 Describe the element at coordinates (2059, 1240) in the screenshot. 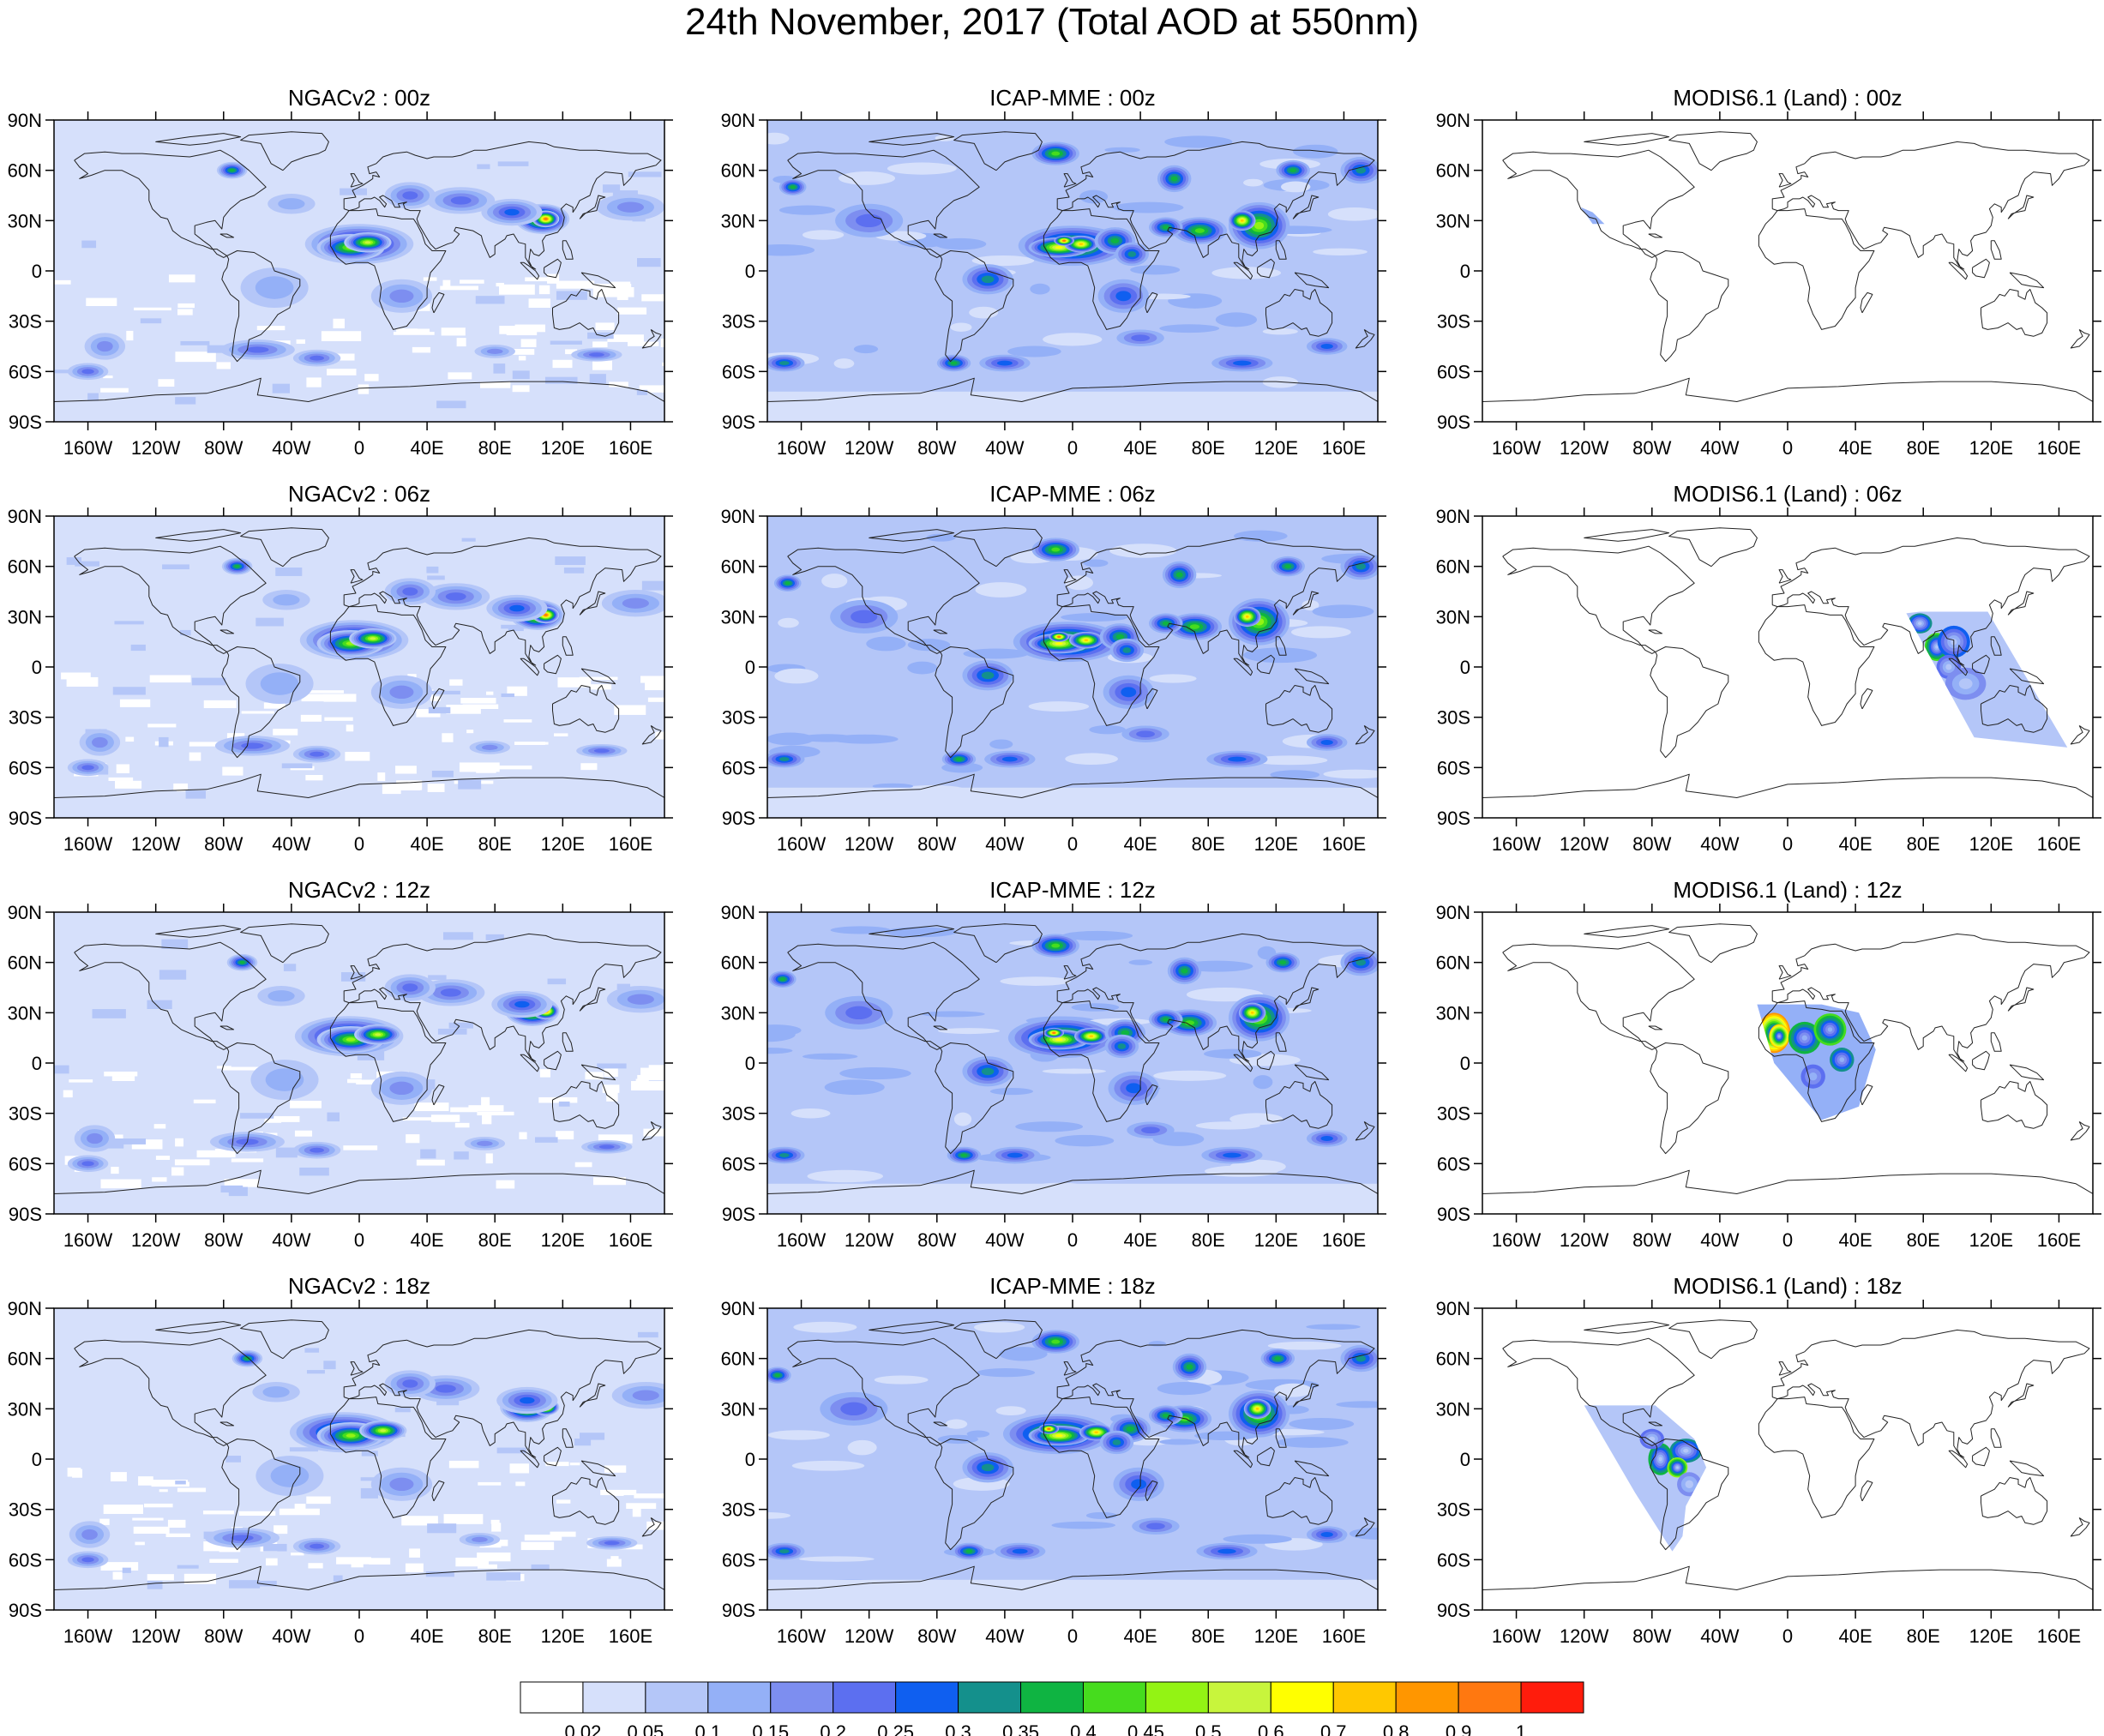

I see `lon-tick-label: 160E` at that location.